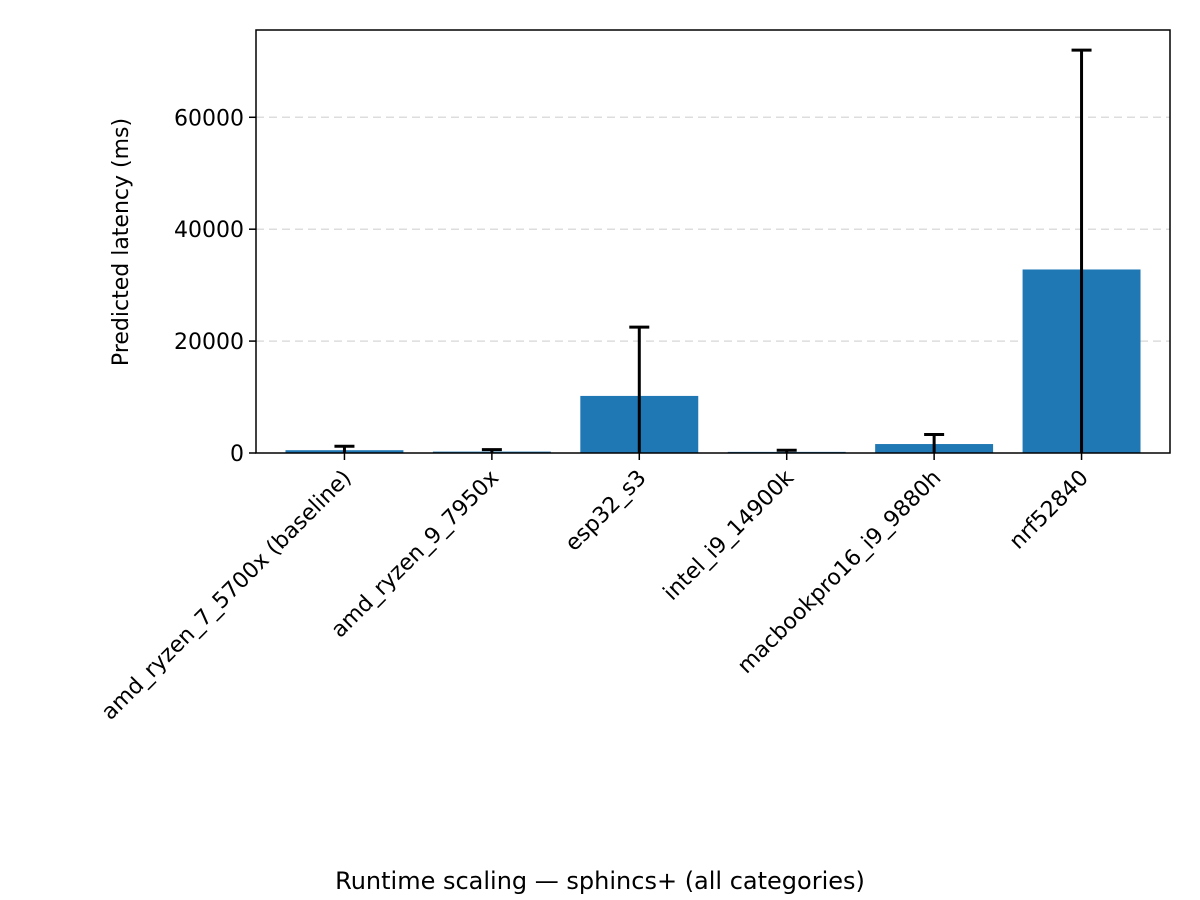 The width and height of the screenshot is (1200, 900). I want to click on y-tick-label: 20000, so click(209, 342).